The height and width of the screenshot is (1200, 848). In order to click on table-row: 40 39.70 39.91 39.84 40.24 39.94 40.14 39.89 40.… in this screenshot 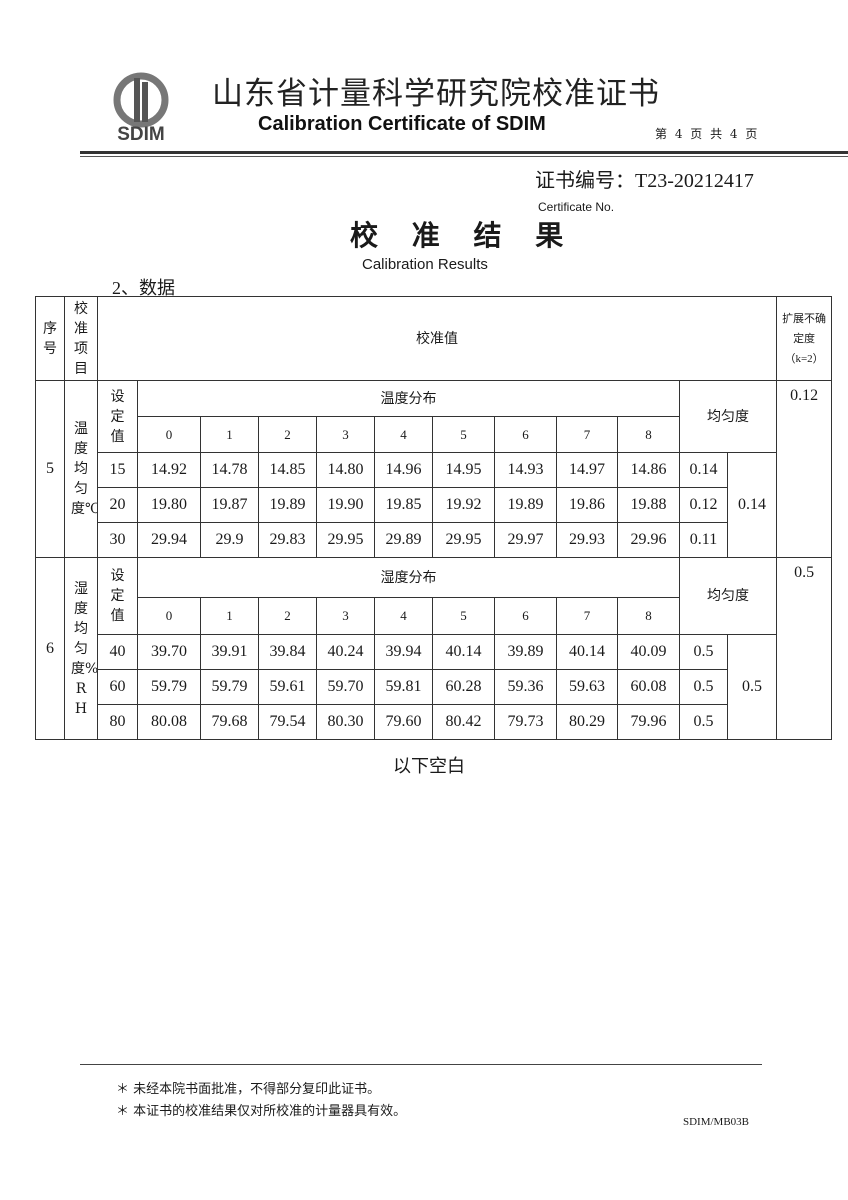, I will do `click(434, 687)`.